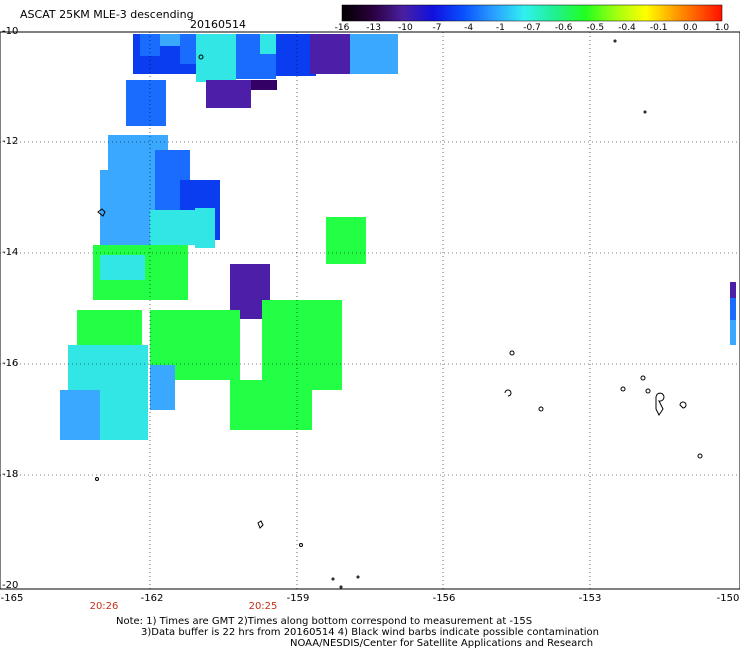 Image resolution: width=740 pixels, height=650 pixels. Describe the element at coordinates (107, 14) in the screenshot. I see `product-title: ASCAT 25KM MLE-3 descending` at that location.